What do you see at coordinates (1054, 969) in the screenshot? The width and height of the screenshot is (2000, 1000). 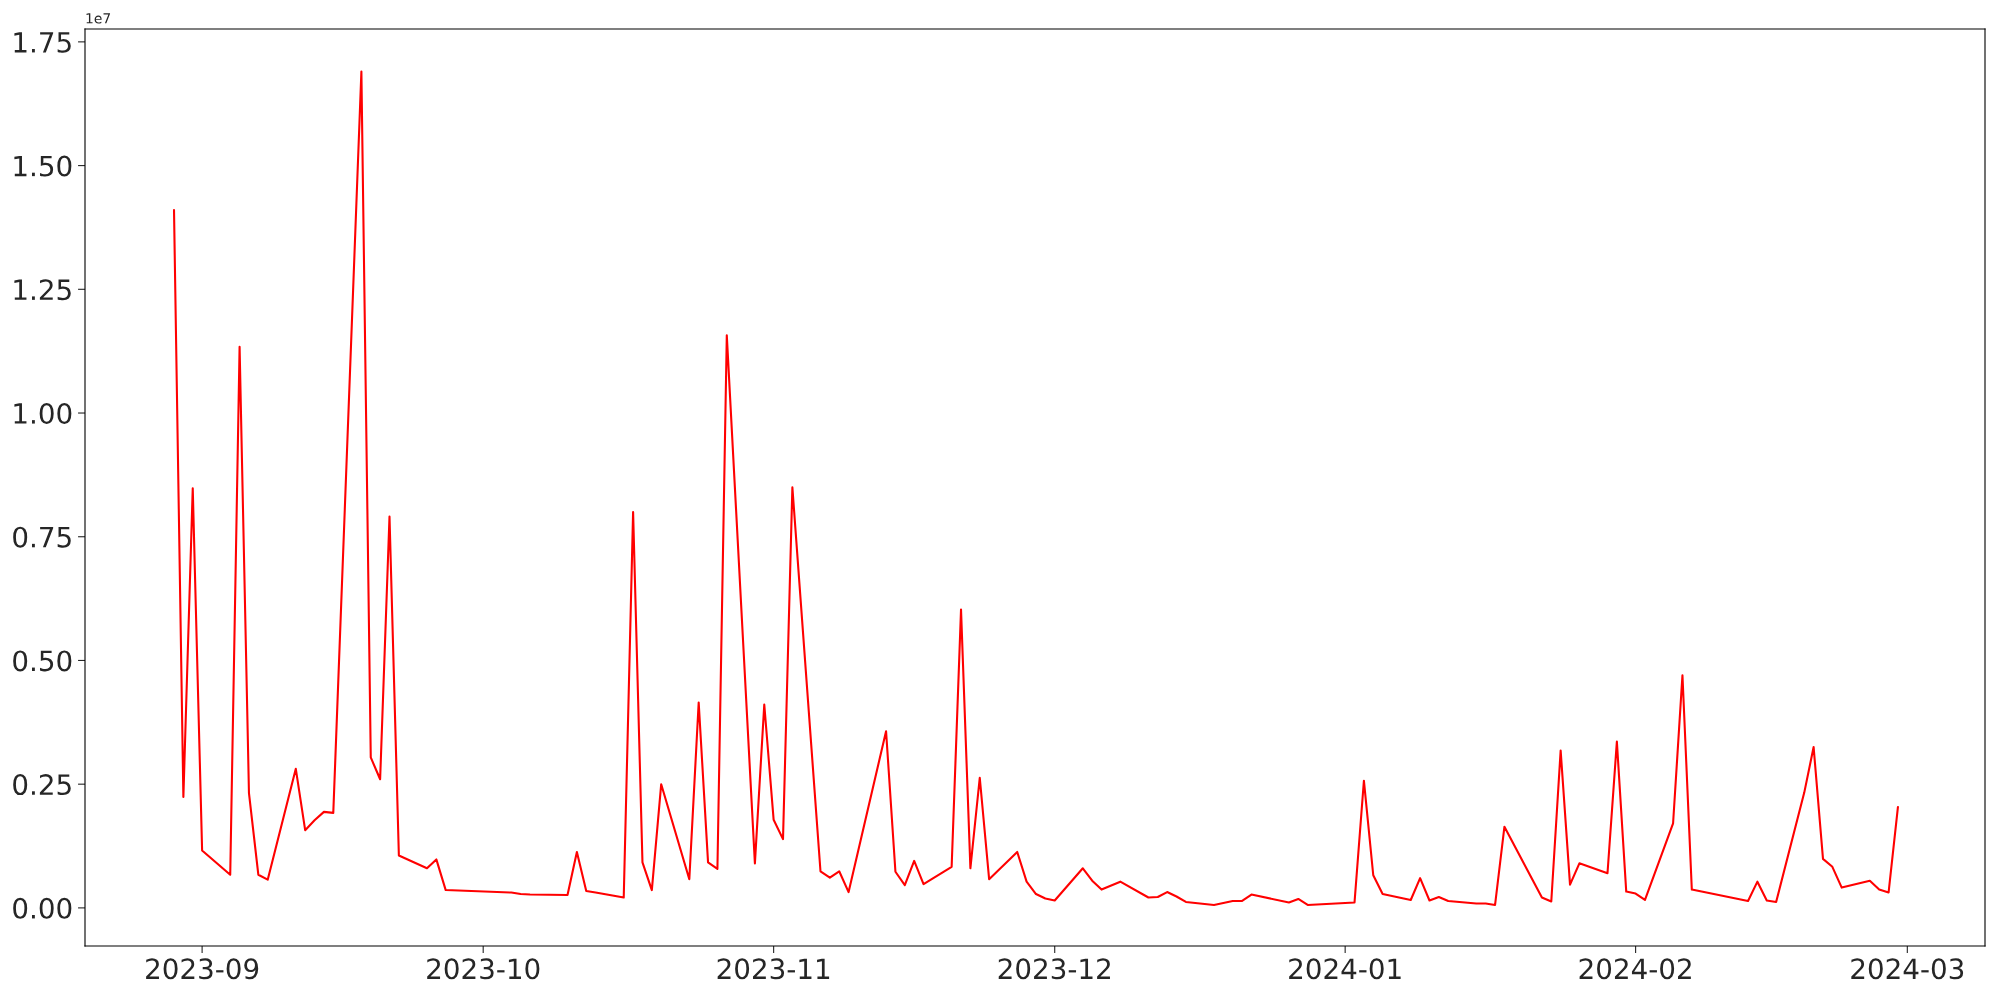 I see `x-tick-label: 2023-12` at bounding box center [1054, 969].